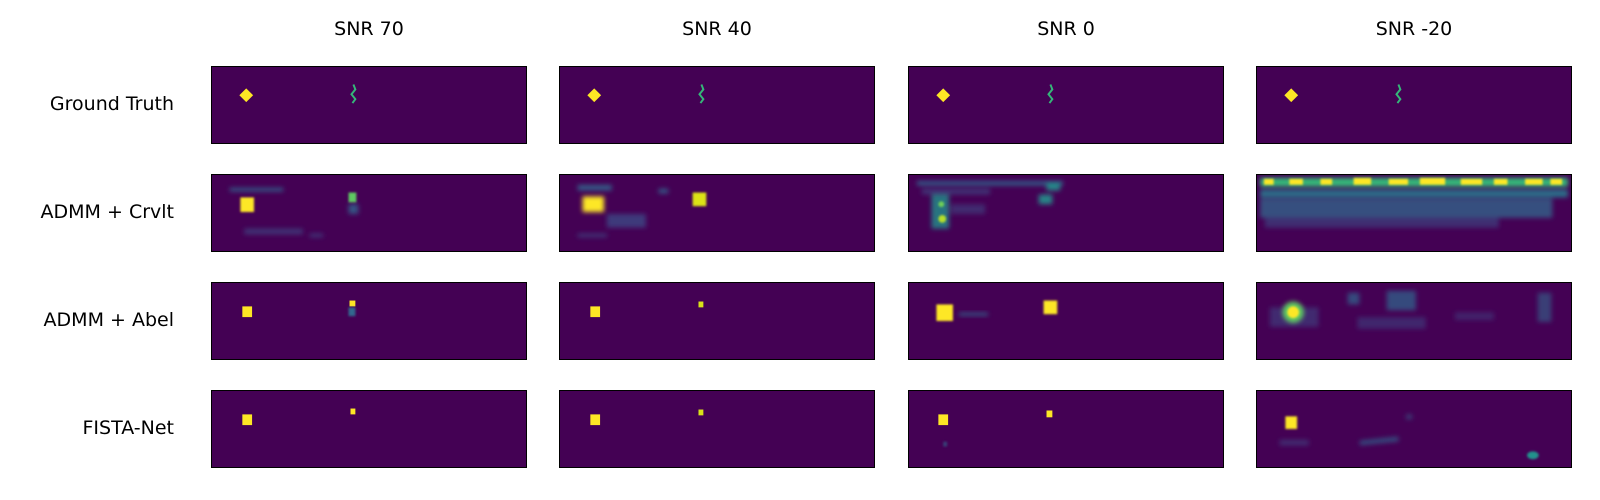 This screenshot has height=500, width=1600. I want to click on row-label-admm-crvlt: ADMM + Crvlt, so click(107, 212).